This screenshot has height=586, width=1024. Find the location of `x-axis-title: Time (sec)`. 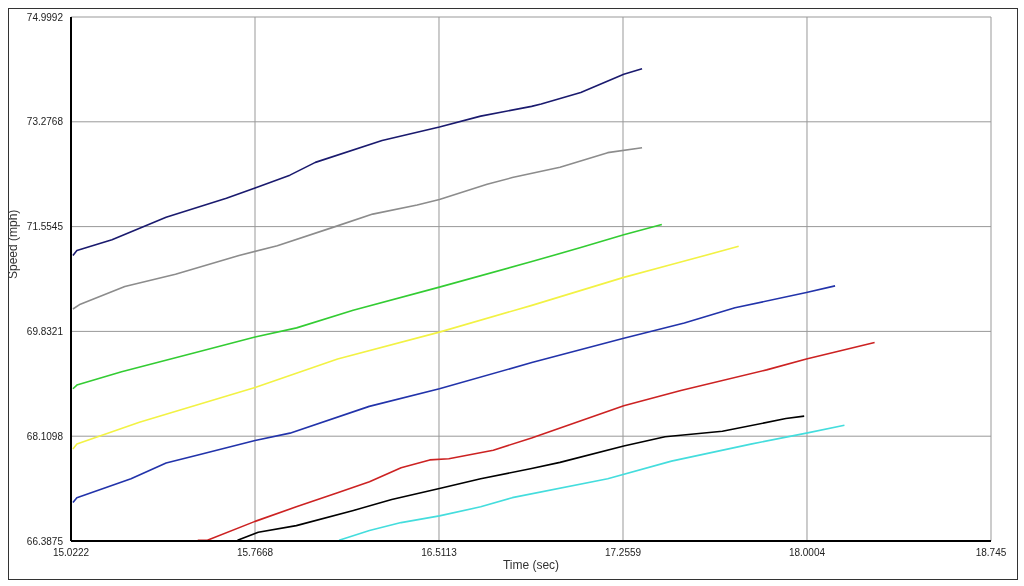

x-axis-title: Time (sec) is located at coordinates (531, 565).